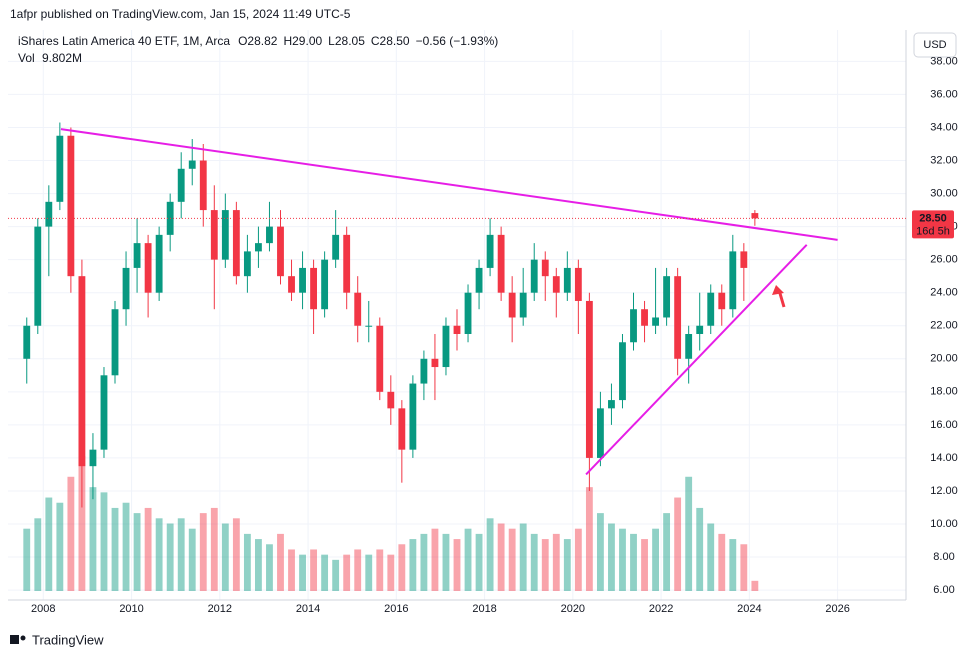 The width and height of the screenshot is (972, 659). What do you see at coordinates (944, 193) in the screenshot?
I see `y-tick-label: 30.00` at bounding box center [944, 193].